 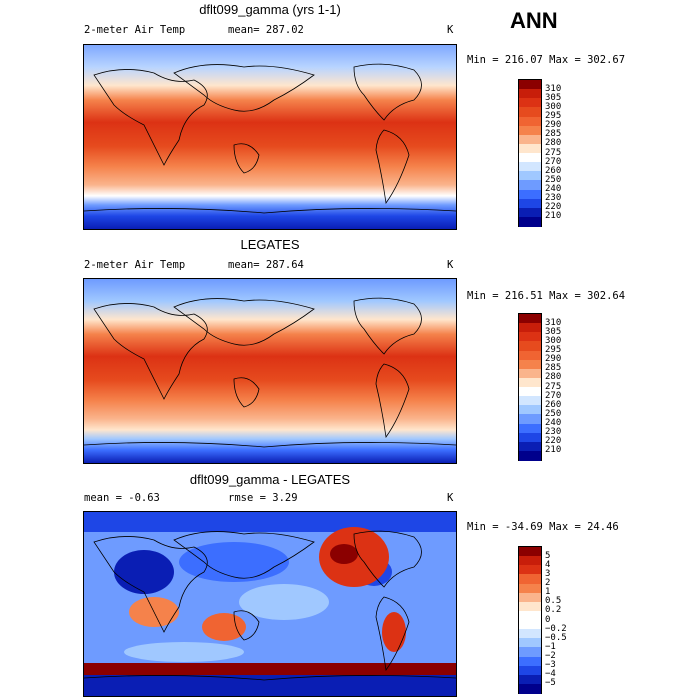 What do you see at coordinates (553, 340) in the screenshot?
I see `panel-2-colorbar-label: 300` at bounding box center [553, 340].